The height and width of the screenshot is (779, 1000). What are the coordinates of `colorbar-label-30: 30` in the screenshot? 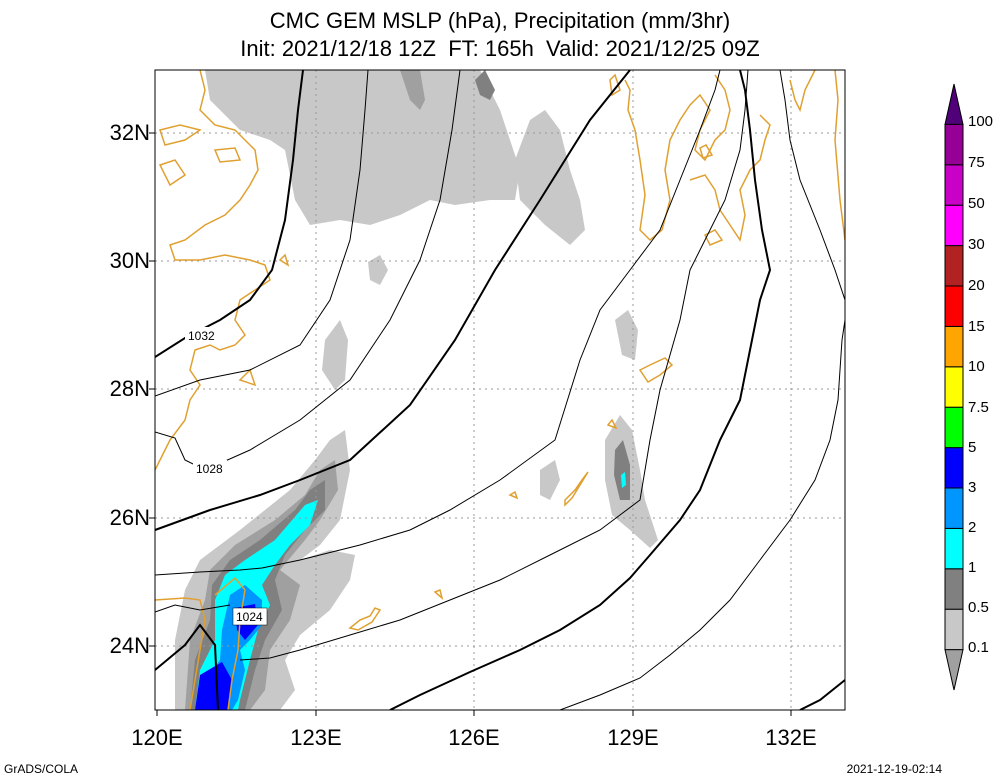 It's located at (976, 244).